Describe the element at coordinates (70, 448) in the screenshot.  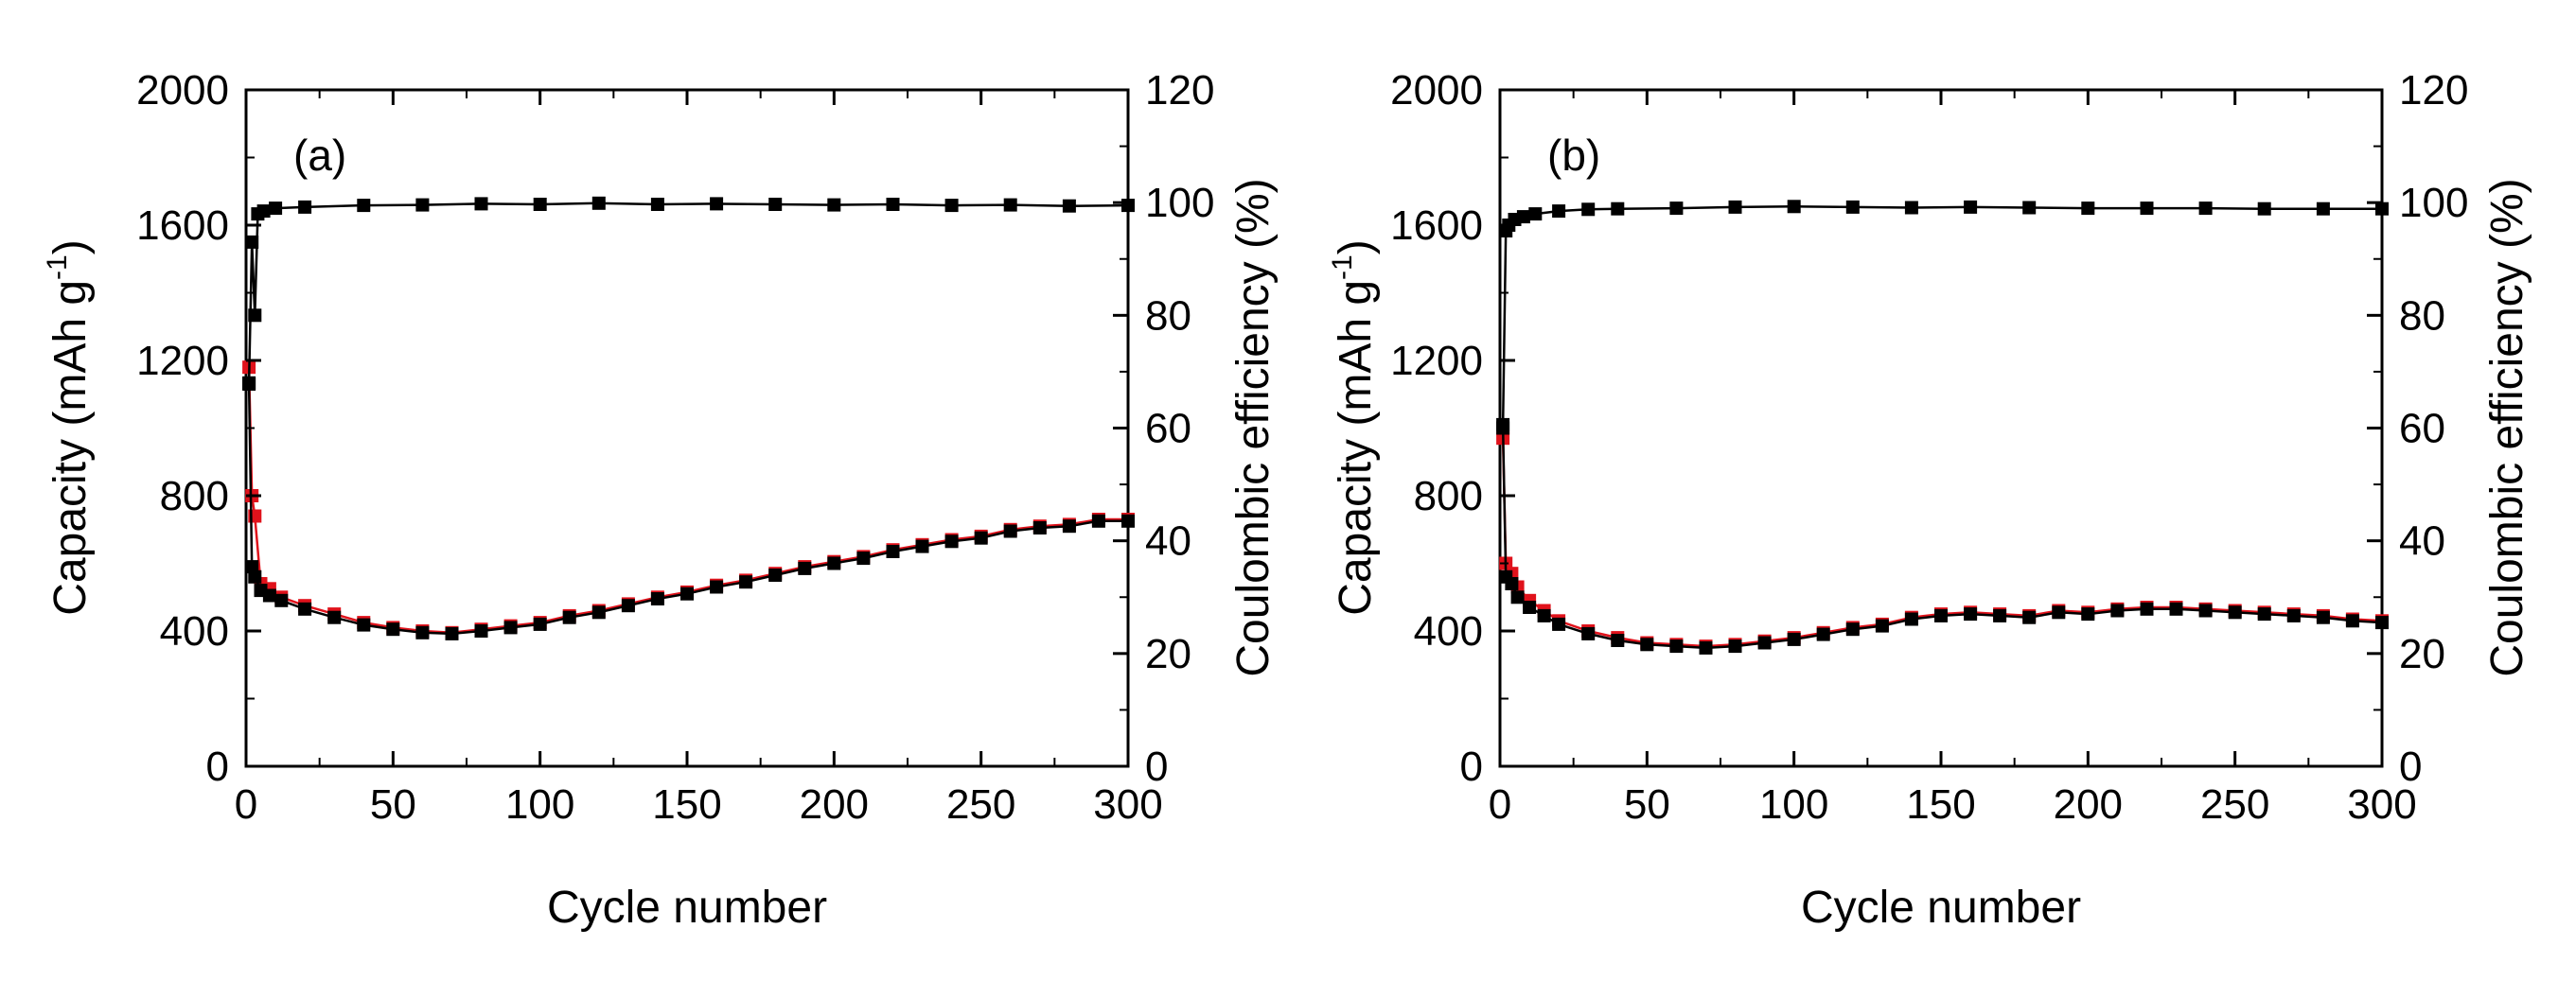
I see `y-axis-title-text: Capacity (mAh g` at that location.